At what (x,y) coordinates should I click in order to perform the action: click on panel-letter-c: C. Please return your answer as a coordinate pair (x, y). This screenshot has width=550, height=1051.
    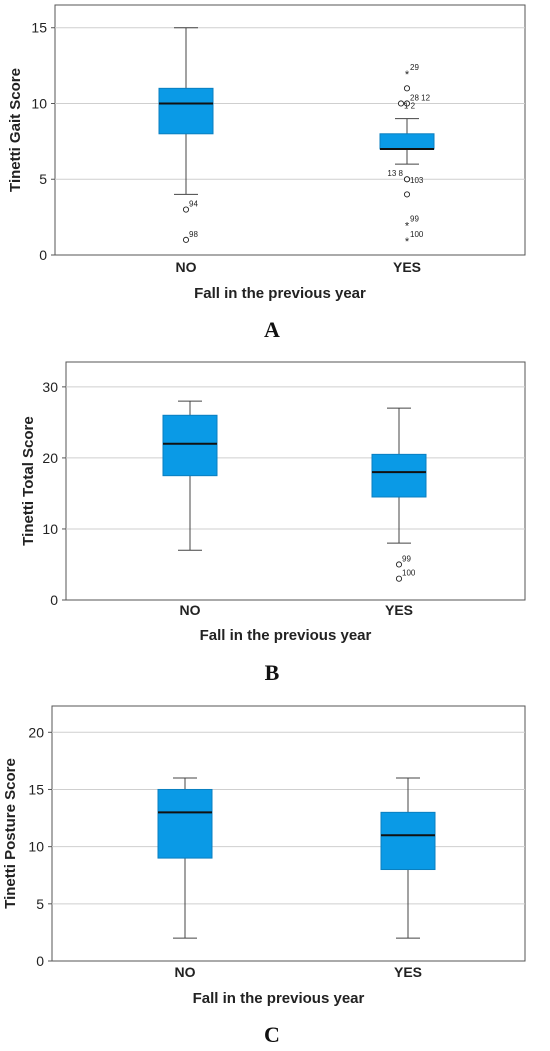
    Looking at the image, I should click on (272, 1034).